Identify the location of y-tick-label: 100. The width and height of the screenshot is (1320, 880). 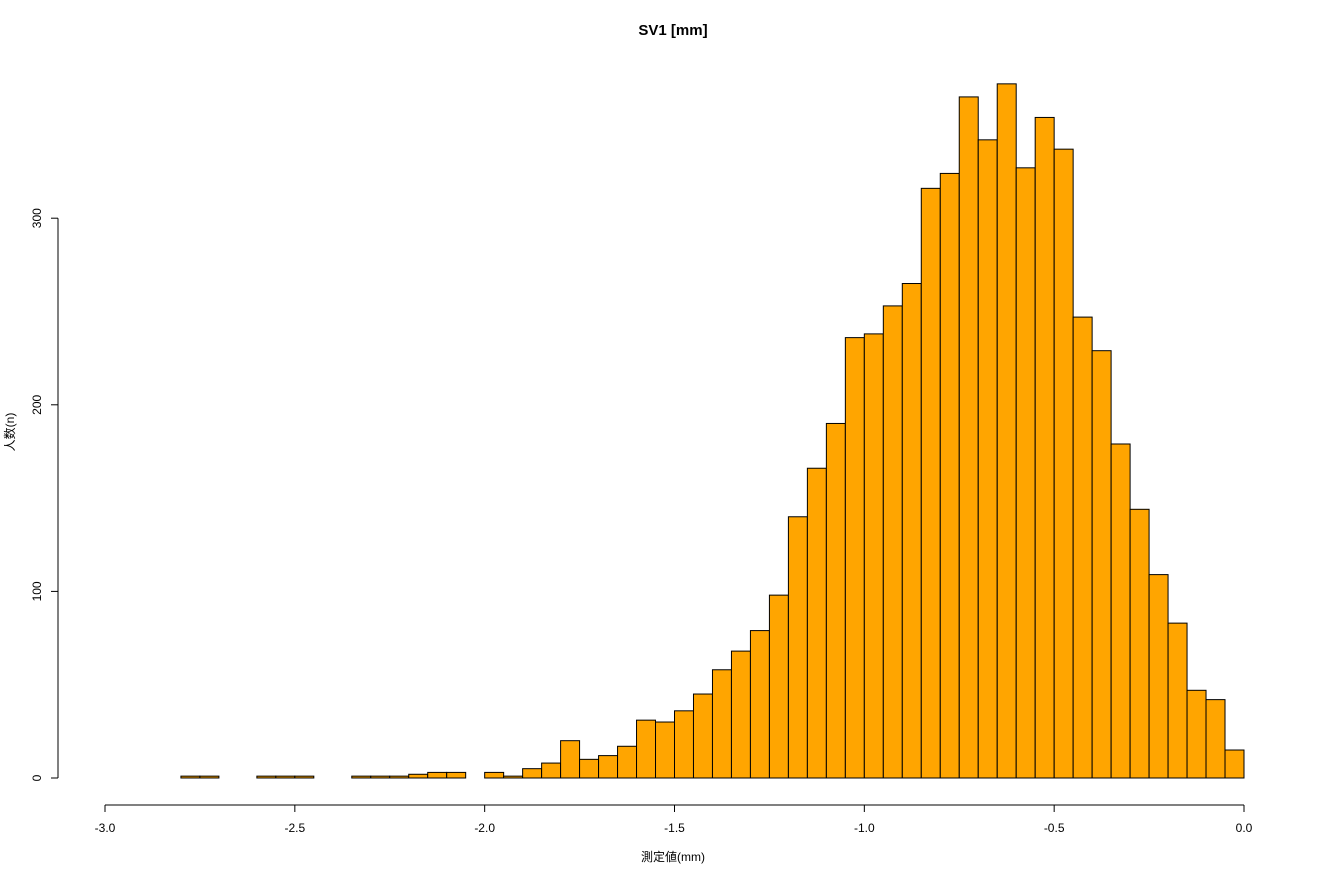
(37, 591).